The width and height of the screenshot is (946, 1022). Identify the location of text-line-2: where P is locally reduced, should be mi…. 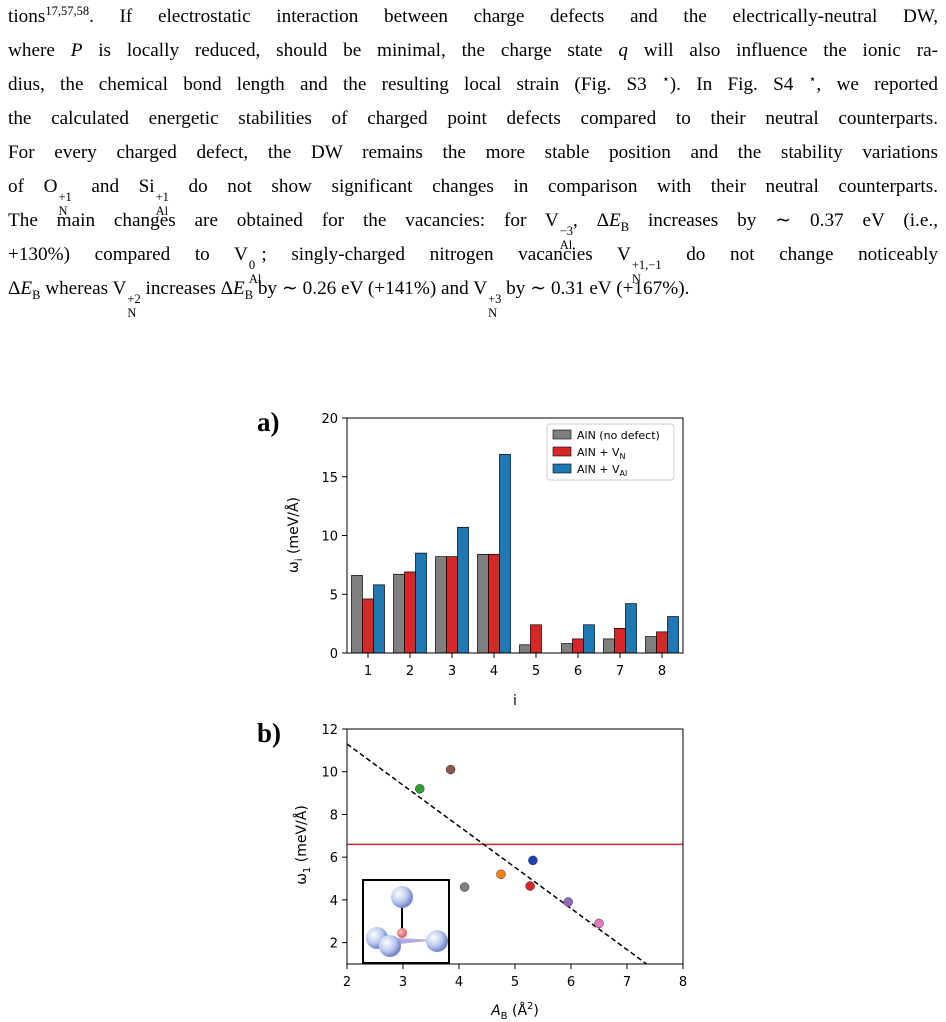
(473, 50).